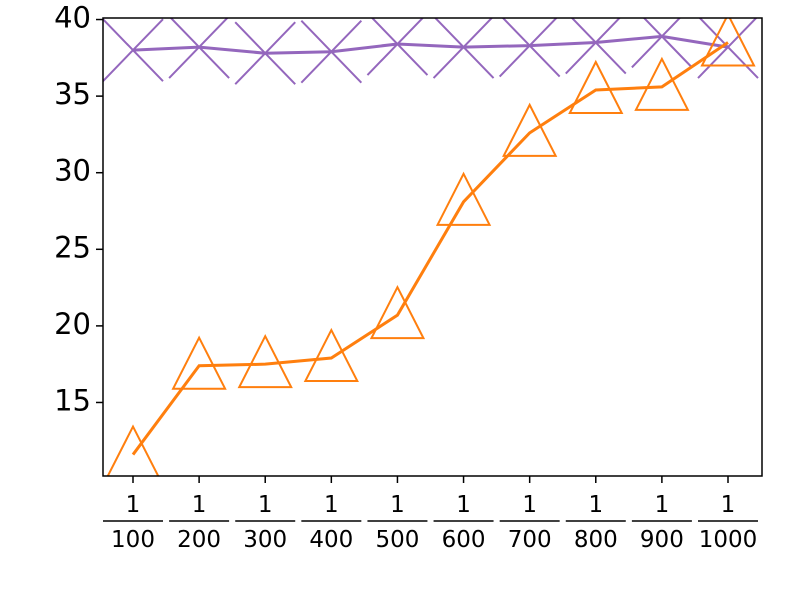 The width and height of the screenshot is (793, 595). I want to click on y-tick-label: 35, so click(72, 94).